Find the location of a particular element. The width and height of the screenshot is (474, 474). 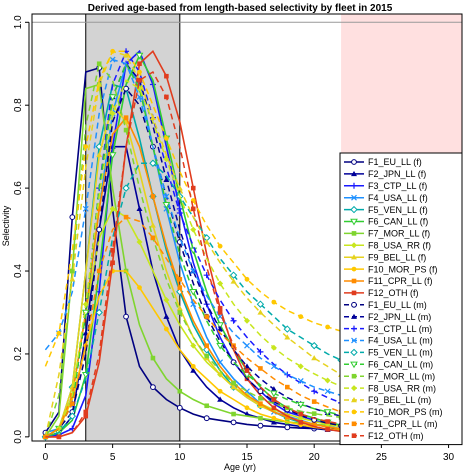

legend-label: F5_VEN_LL (m) is located at coordinates (400, 353).